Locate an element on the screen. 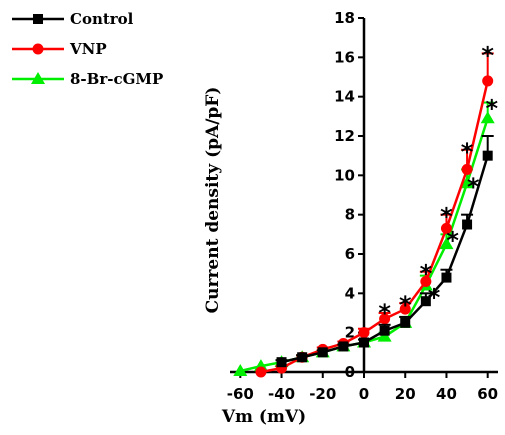 This screenshot has height=435, width=505. y-tick-label: 16 is located at coordinates (344, 57).